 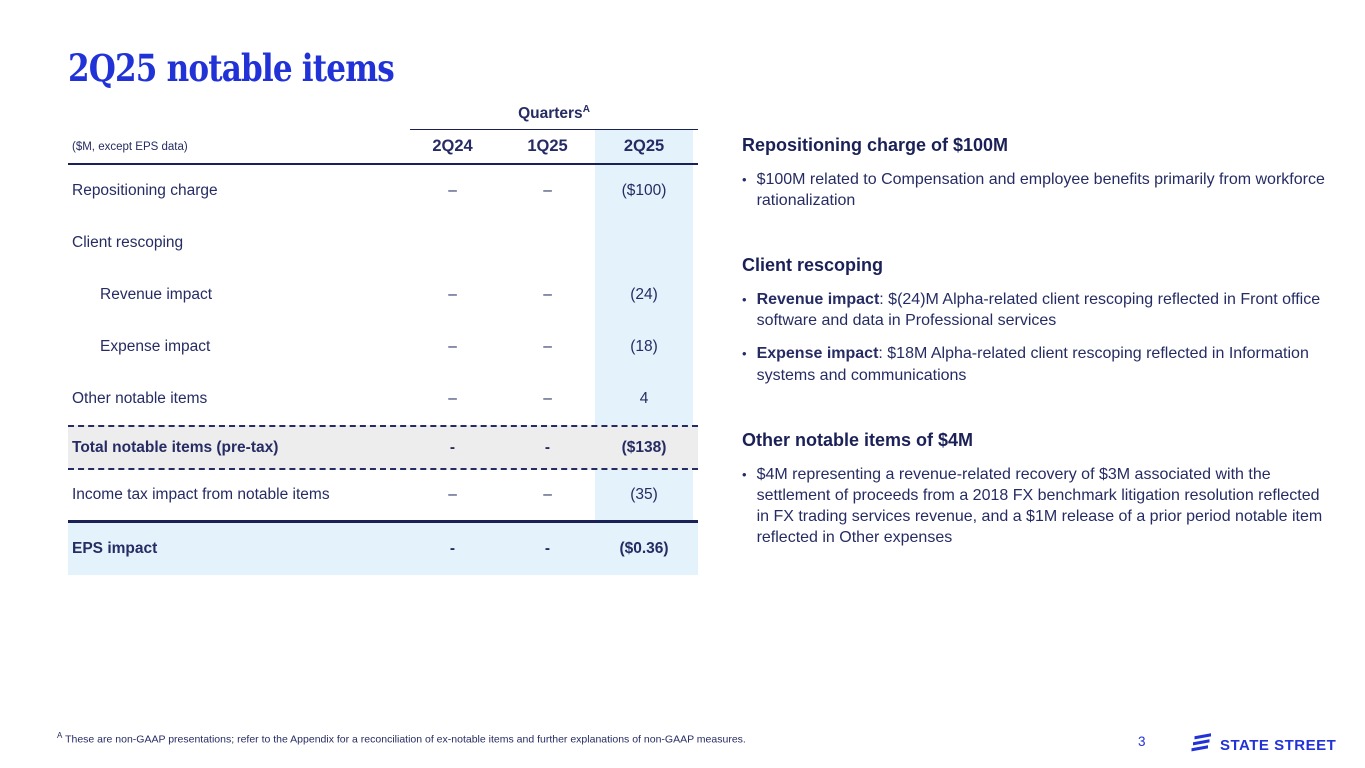 What do you see at coordinates (1202, 745) in the screenshot?
I see `state-street-s-icon` at bounding box center [1202, 745].